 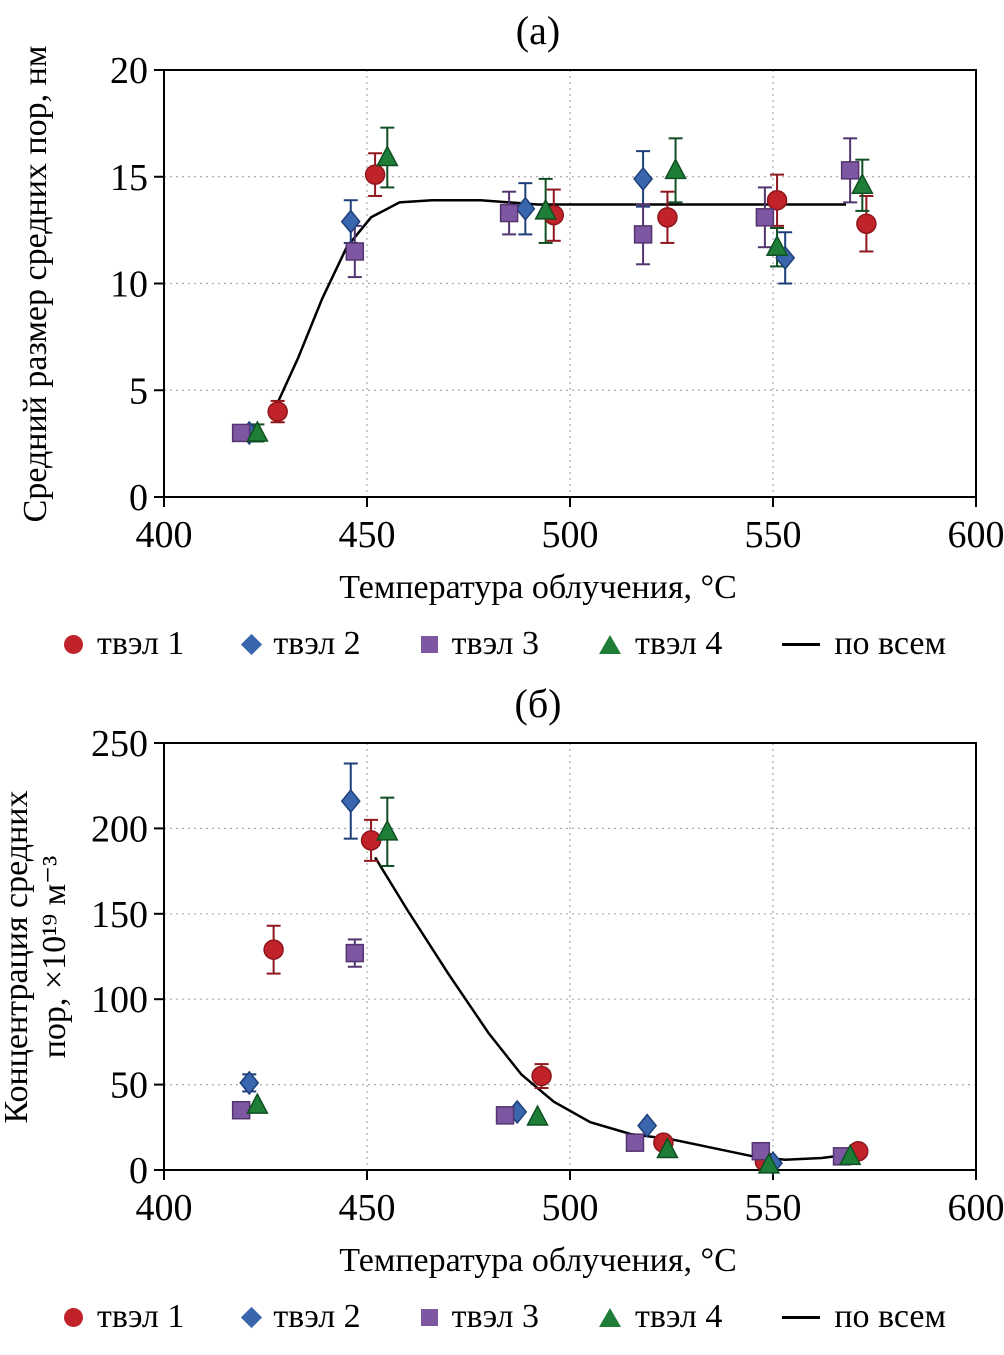 I want to click on svg-text: 10, so click(x=129, y=285).